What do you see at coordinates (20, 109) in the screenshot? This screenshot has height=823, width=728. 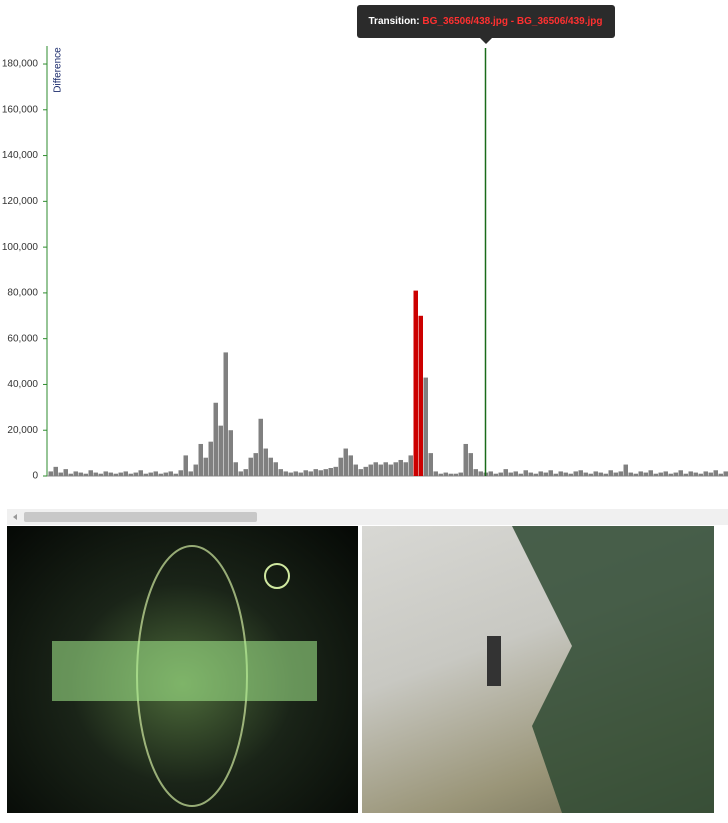 I see `y-tick-label: 160,000` at bounding box center [20, 109].